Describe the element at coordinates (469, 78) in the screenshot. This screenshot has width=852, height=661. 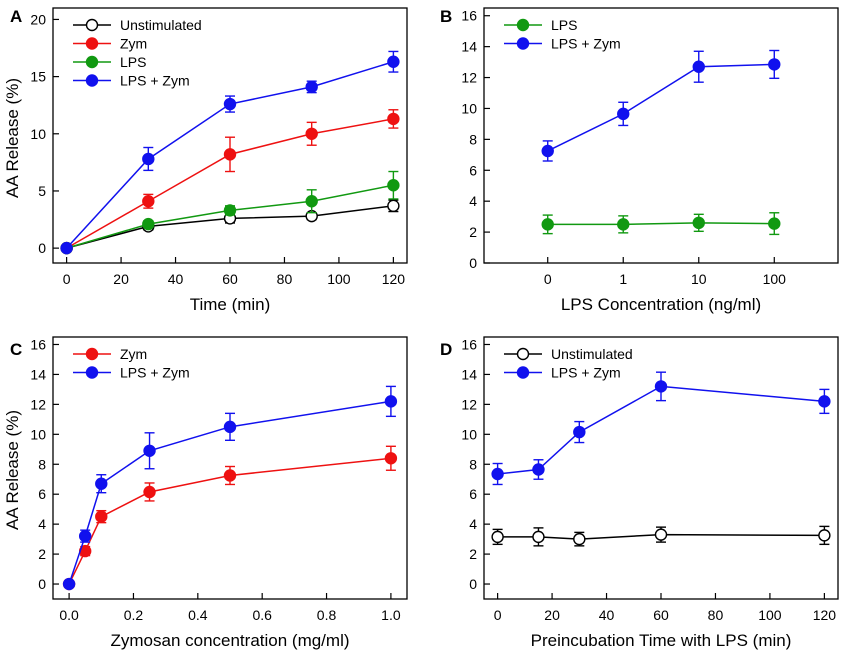
I see `y-tick-label: 12` at that location.